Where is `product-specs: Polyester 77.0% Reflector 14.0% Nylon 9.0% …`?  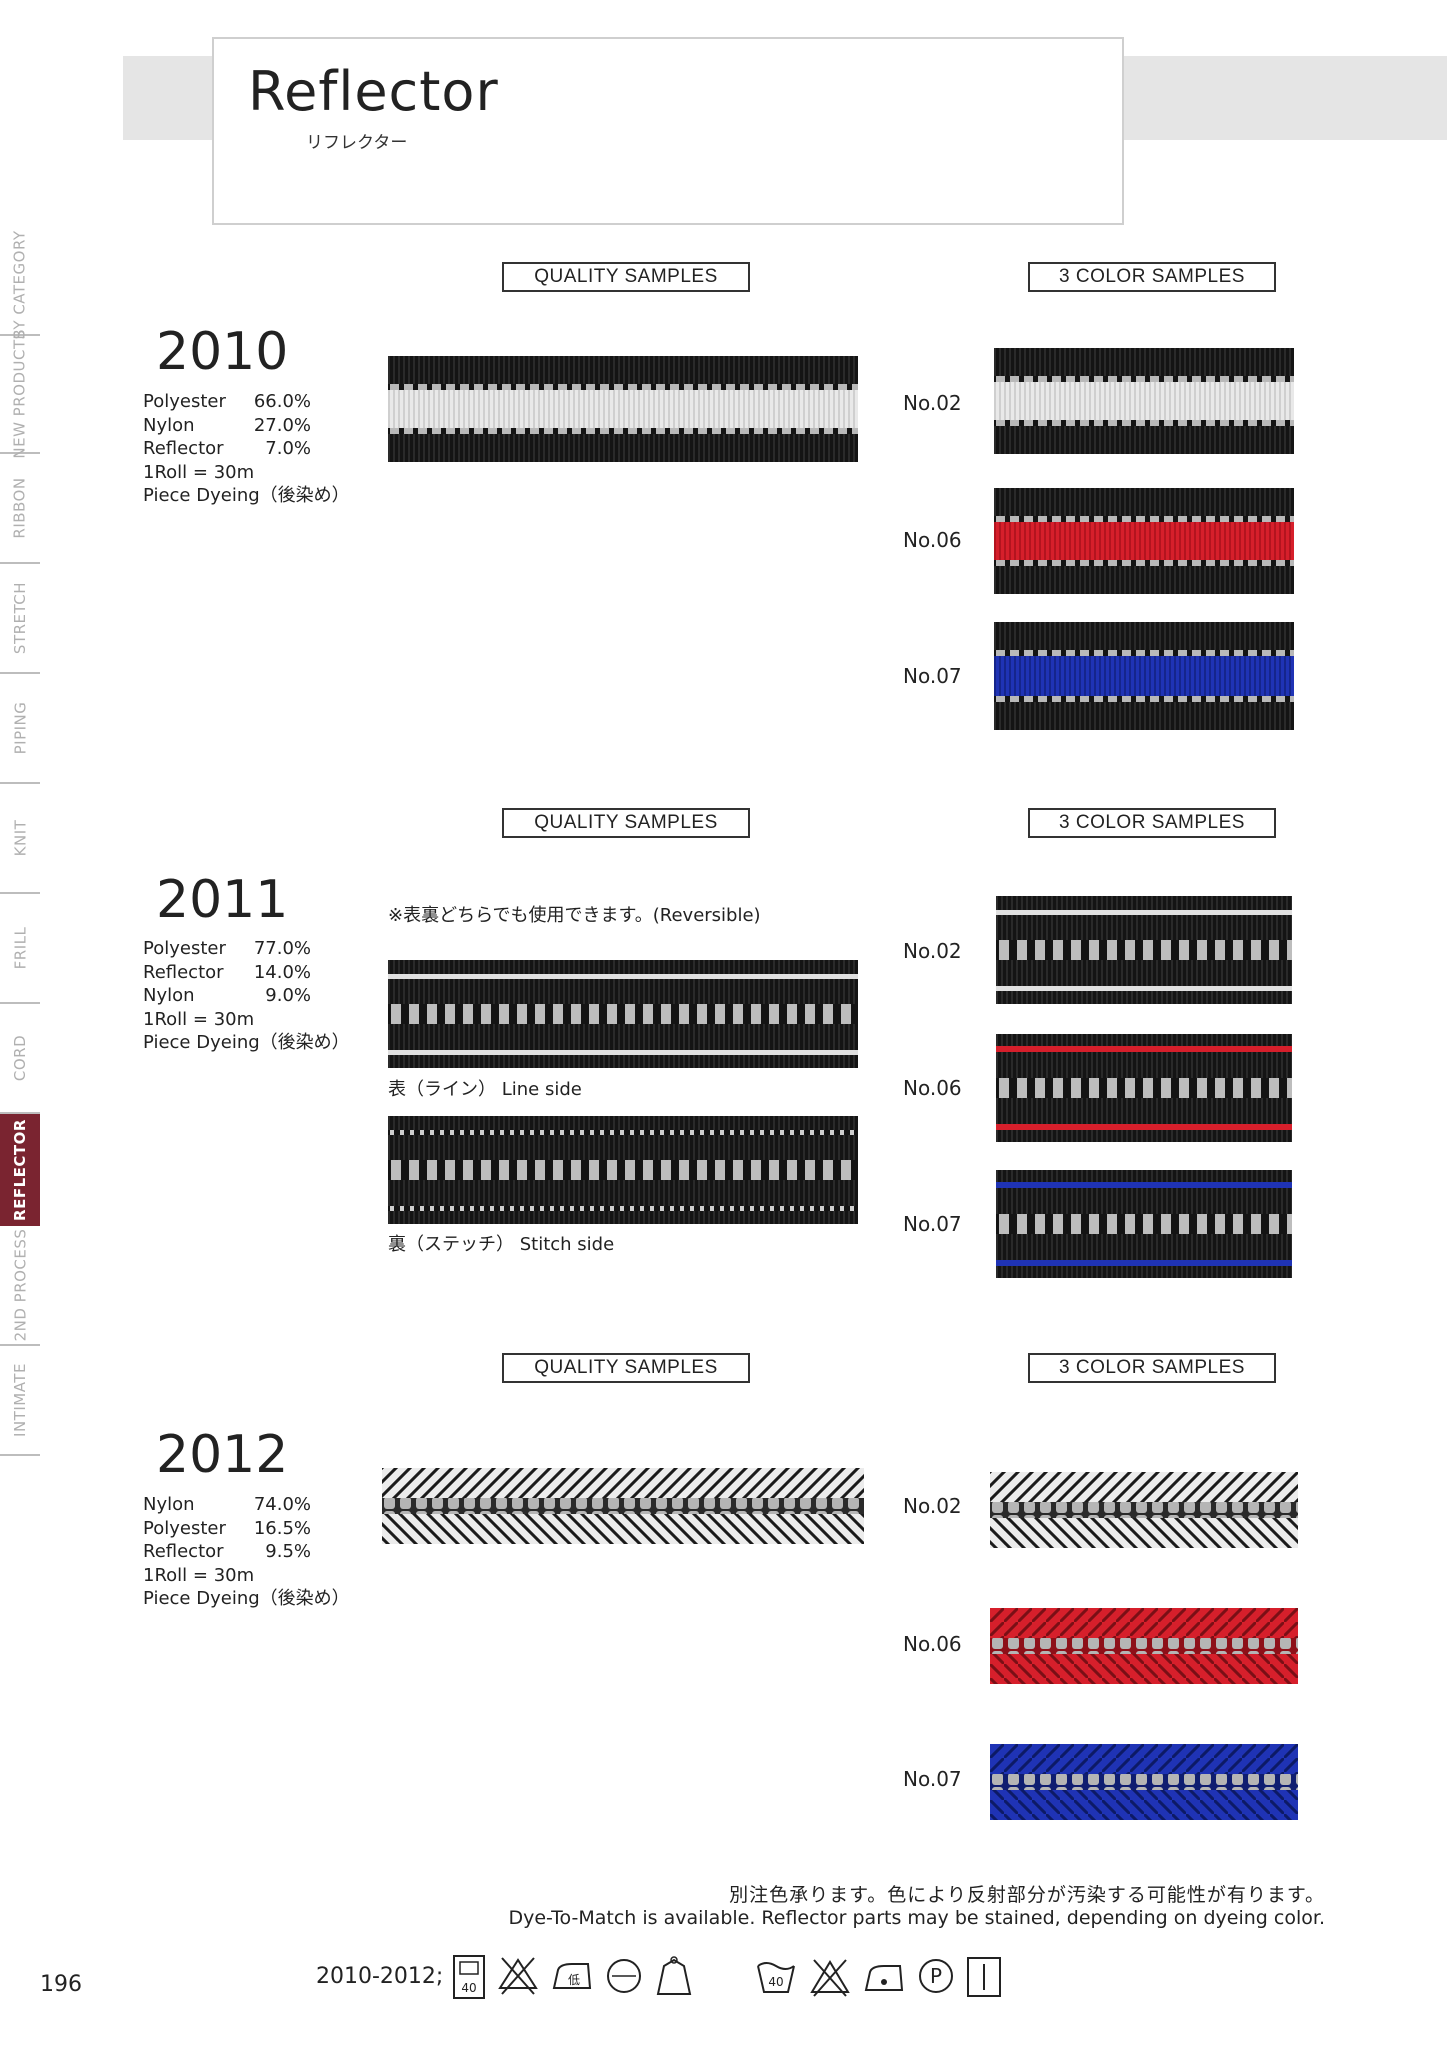 product-specs: Polyester 77.0% Reflector 14.0% Nylon 9.0% … is located at coordinates (246, 995).